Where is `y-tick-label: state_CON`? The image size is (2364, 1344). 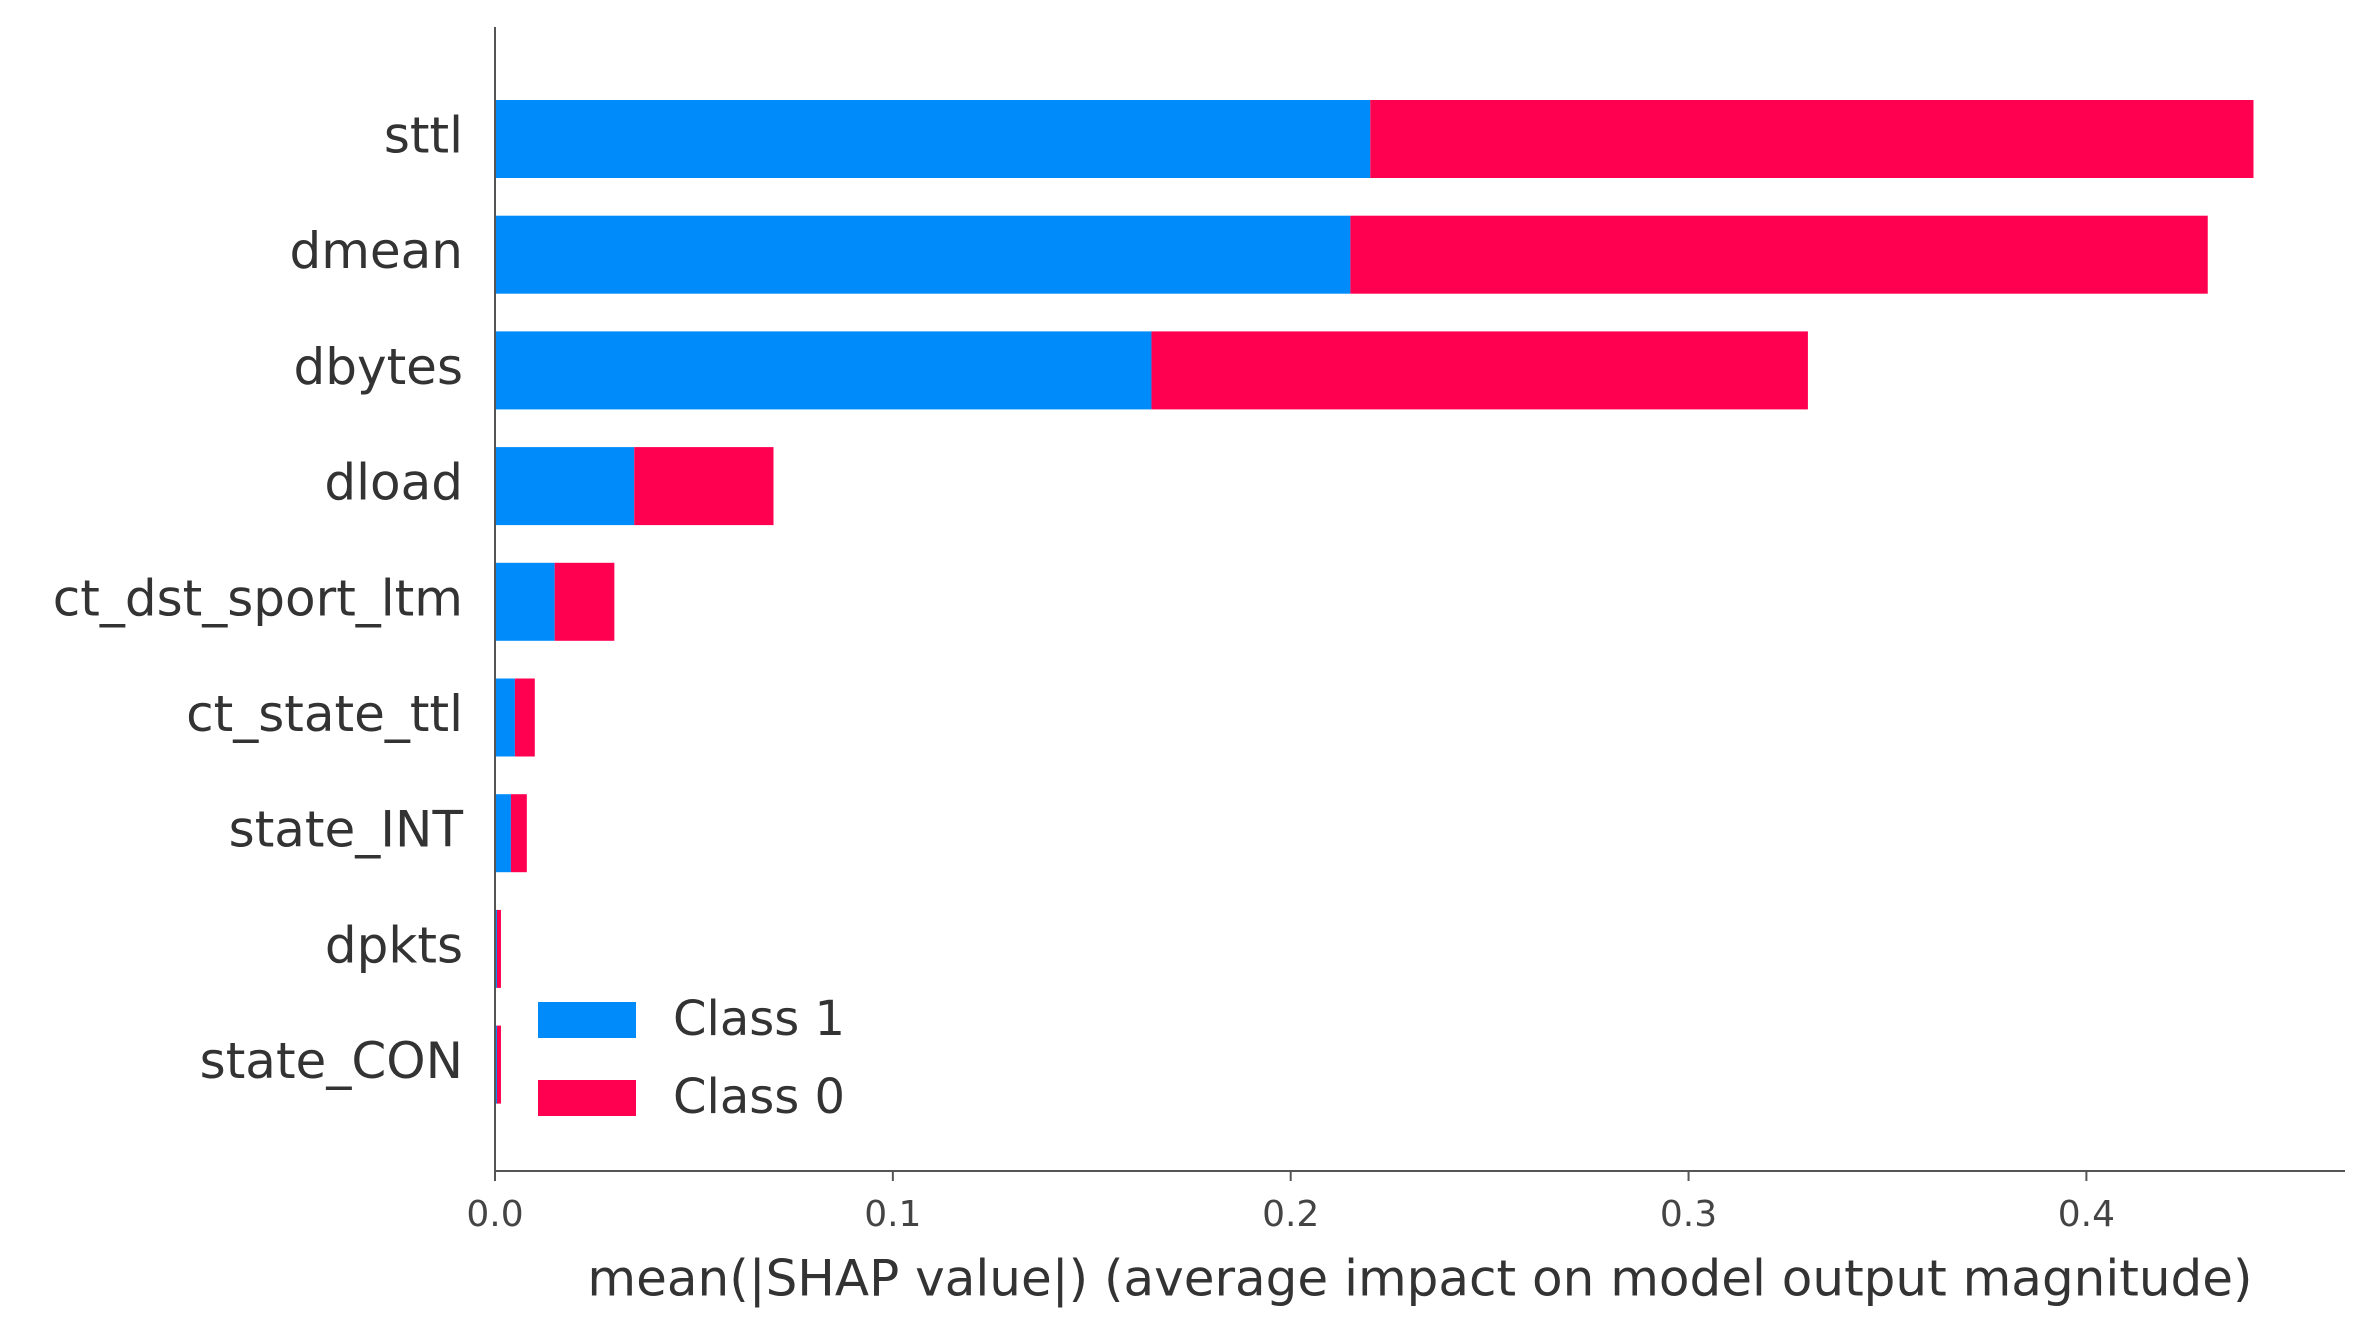 y-tick-label: state_CON is located at coordinates (331, 1061).